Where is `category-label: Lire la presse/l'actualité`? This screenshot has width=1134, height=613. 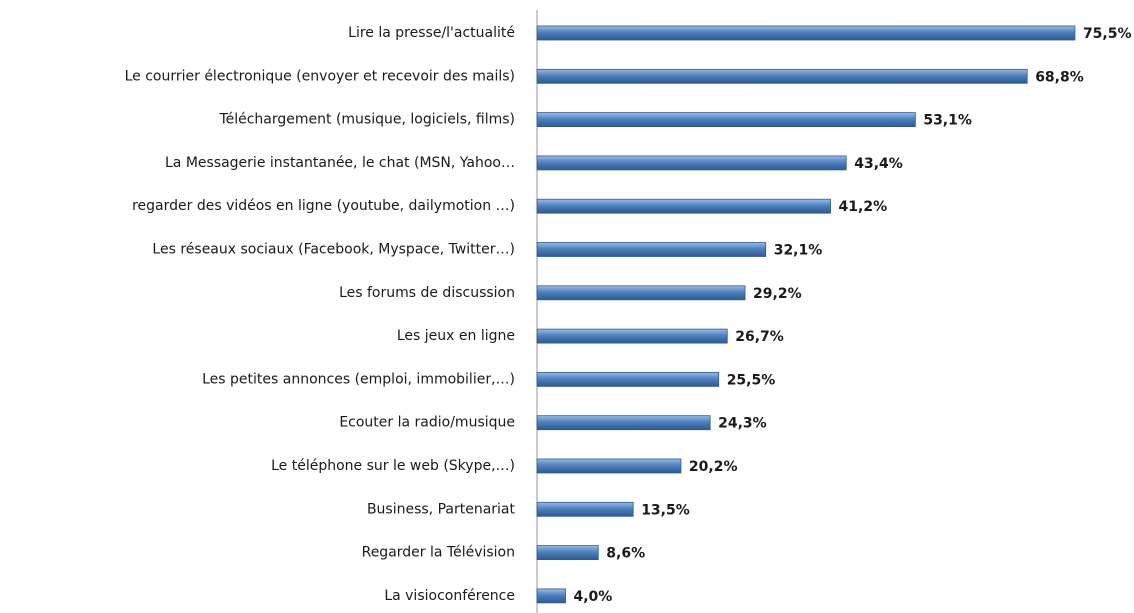
category-label: Lire la presse/l'actualité is located at coordinates (431, 33).